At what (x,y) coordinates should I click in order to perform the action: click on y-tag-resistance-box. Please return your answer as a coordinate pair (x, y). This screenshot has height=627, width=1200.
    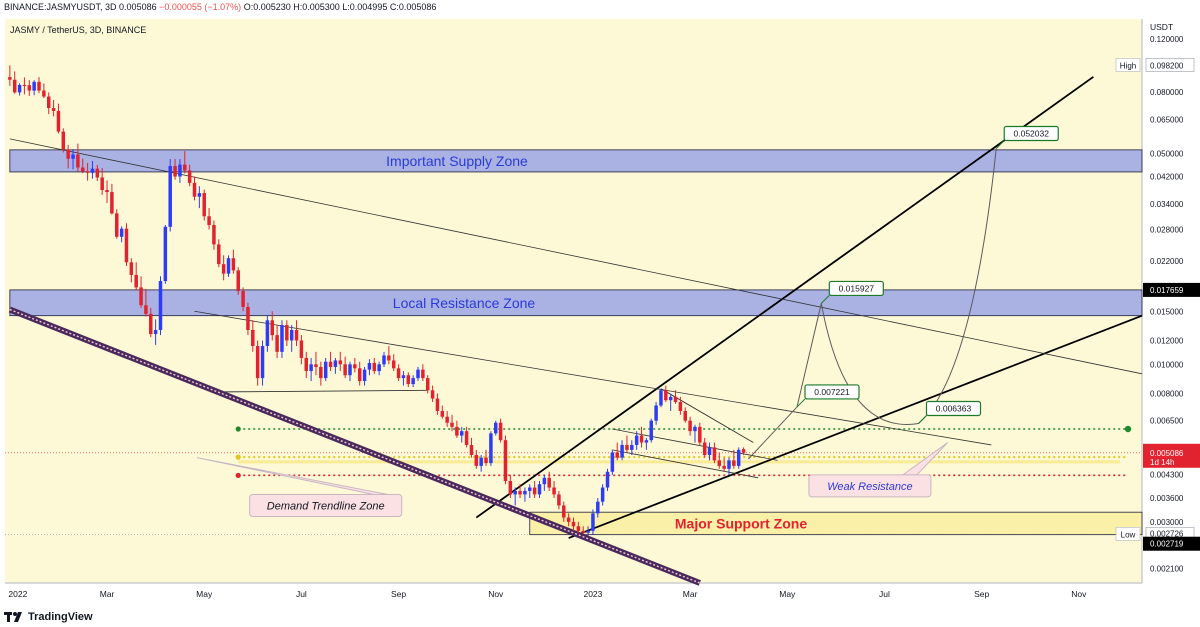
    Looking at the image, I should click on (1171, 289).